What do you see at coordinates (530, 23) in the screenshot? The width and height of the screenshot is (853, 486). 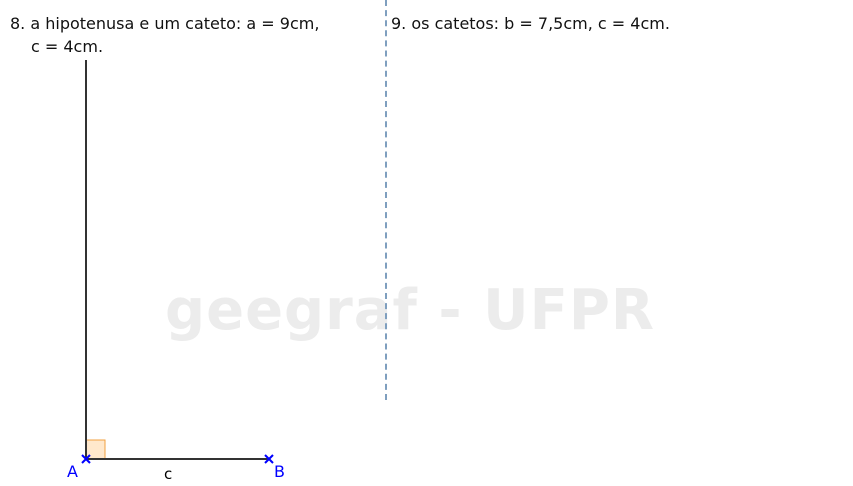 I see `problem-9-statement: 9. os catetos: b = 7,5cm, c = 4cm.` at bounding box center [530, 23].